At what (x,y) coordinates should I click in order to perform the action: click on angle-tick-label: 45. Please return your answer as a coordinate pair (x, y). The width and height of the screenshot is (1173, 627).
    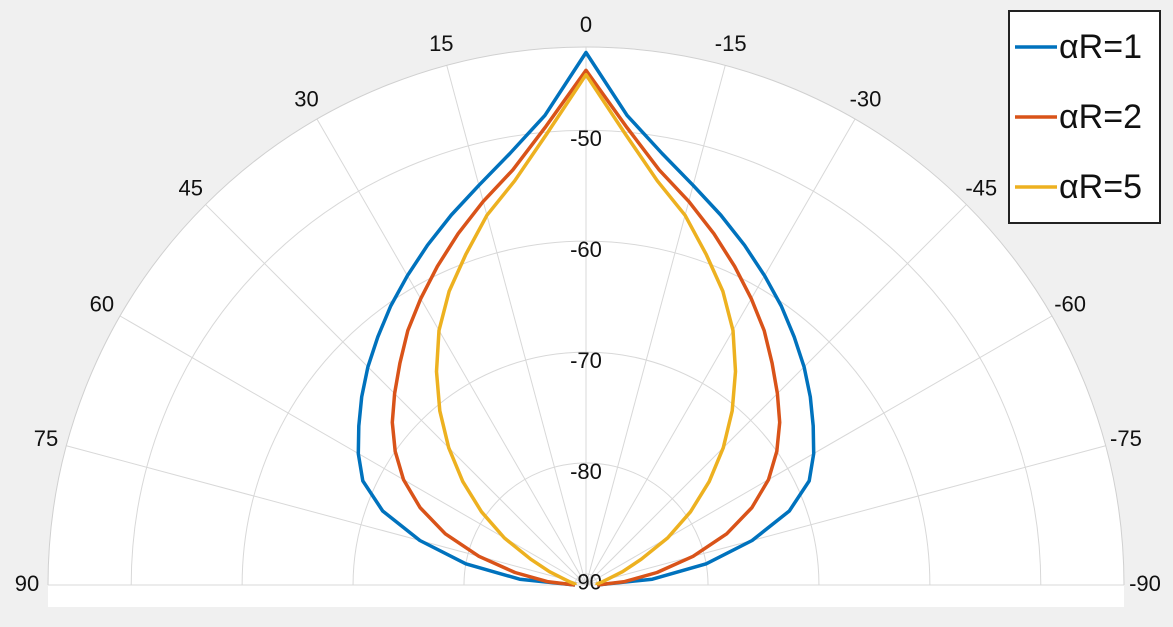
    Looking at the image, I should click on (190, 188).